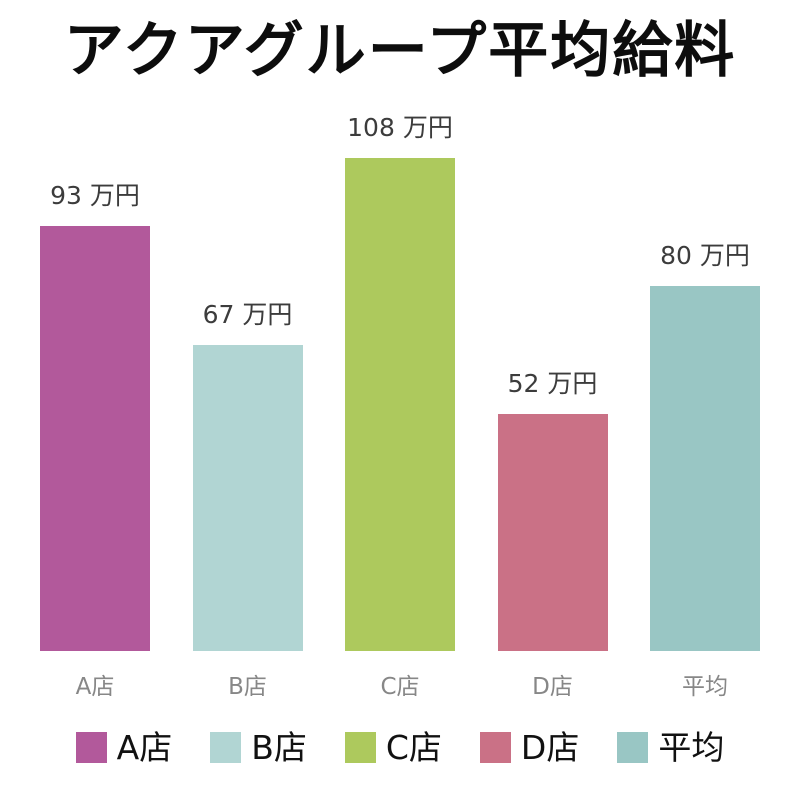  What do you see at coordinates (705, 255) in the screenshot?
I see `bar-value-label: 80 万円` at bounding box center [705, 255].